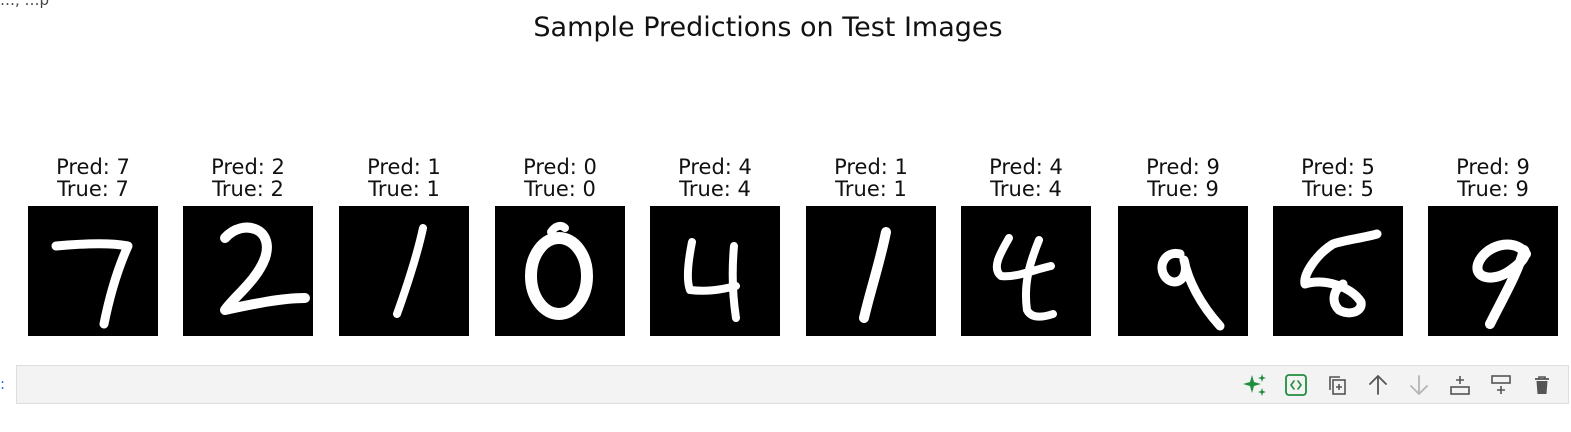  I want to click on move-down-button, so click(1418, 385).